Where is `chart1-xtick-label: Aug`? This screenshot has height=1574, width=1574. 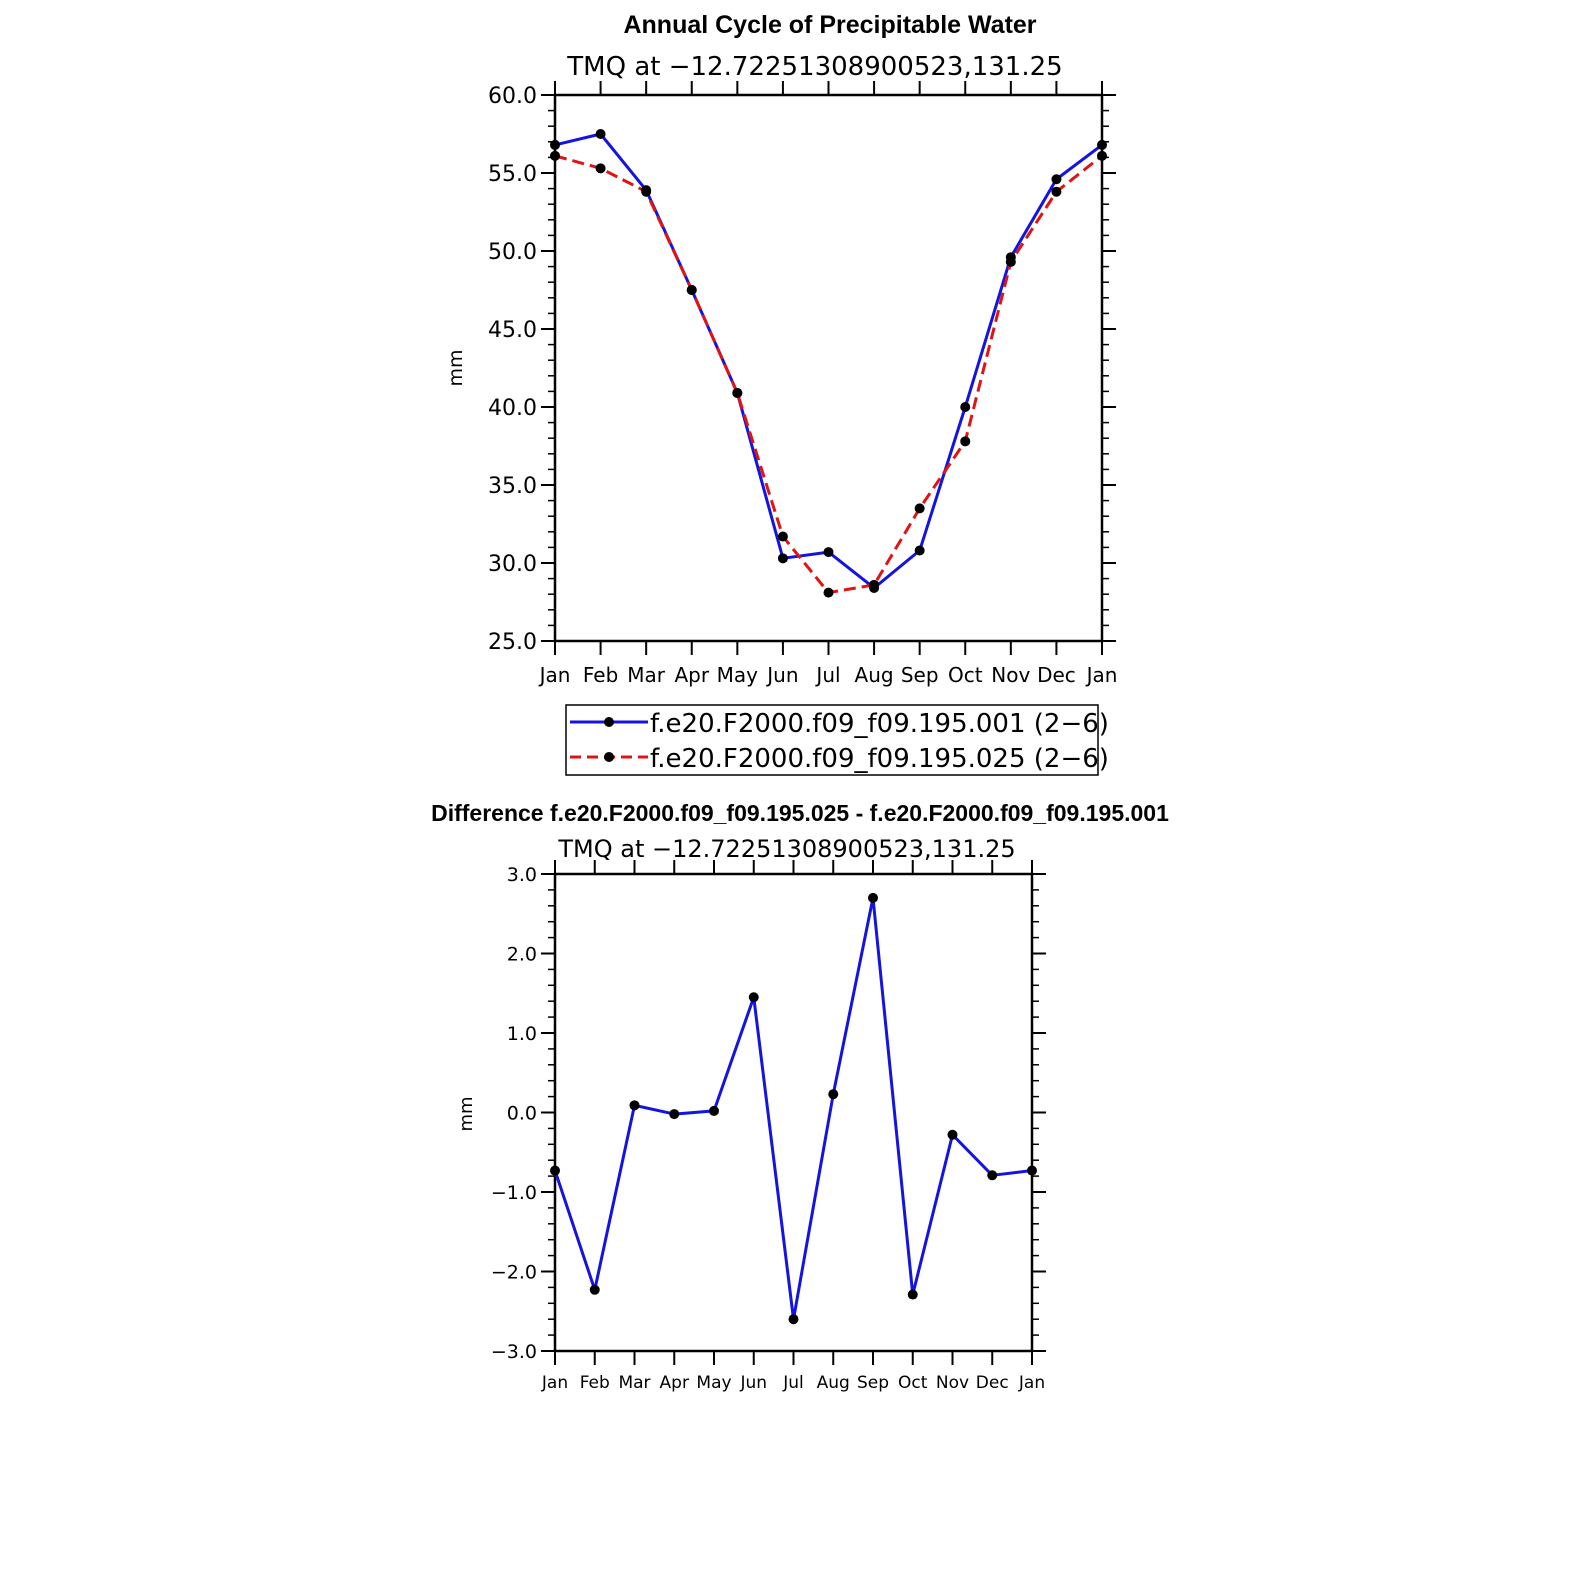 chart1-xtick-label: Aug is located at coordinates (874, 675).